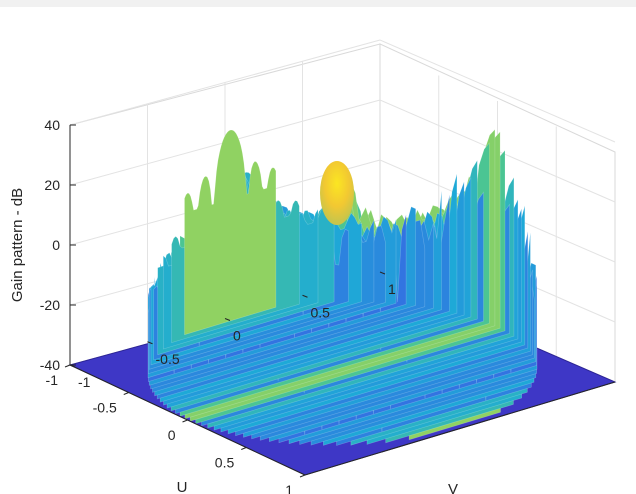 The image size is (636, 494). I want to click on z-tick-label: -20, so click(50, 305).